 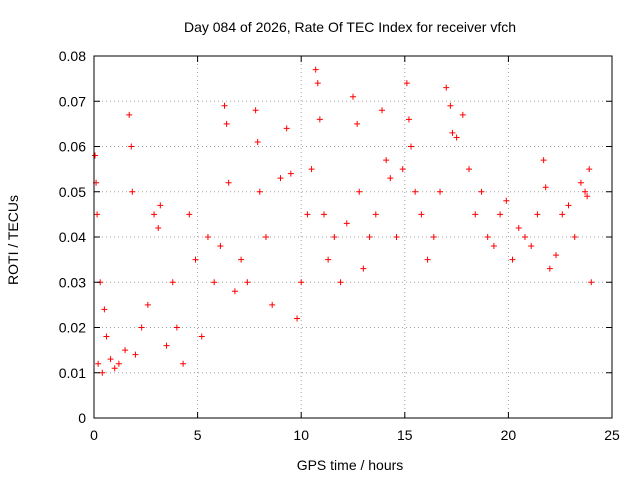 I want to click on x-tick-label: 20, so click(x=509, y=435).